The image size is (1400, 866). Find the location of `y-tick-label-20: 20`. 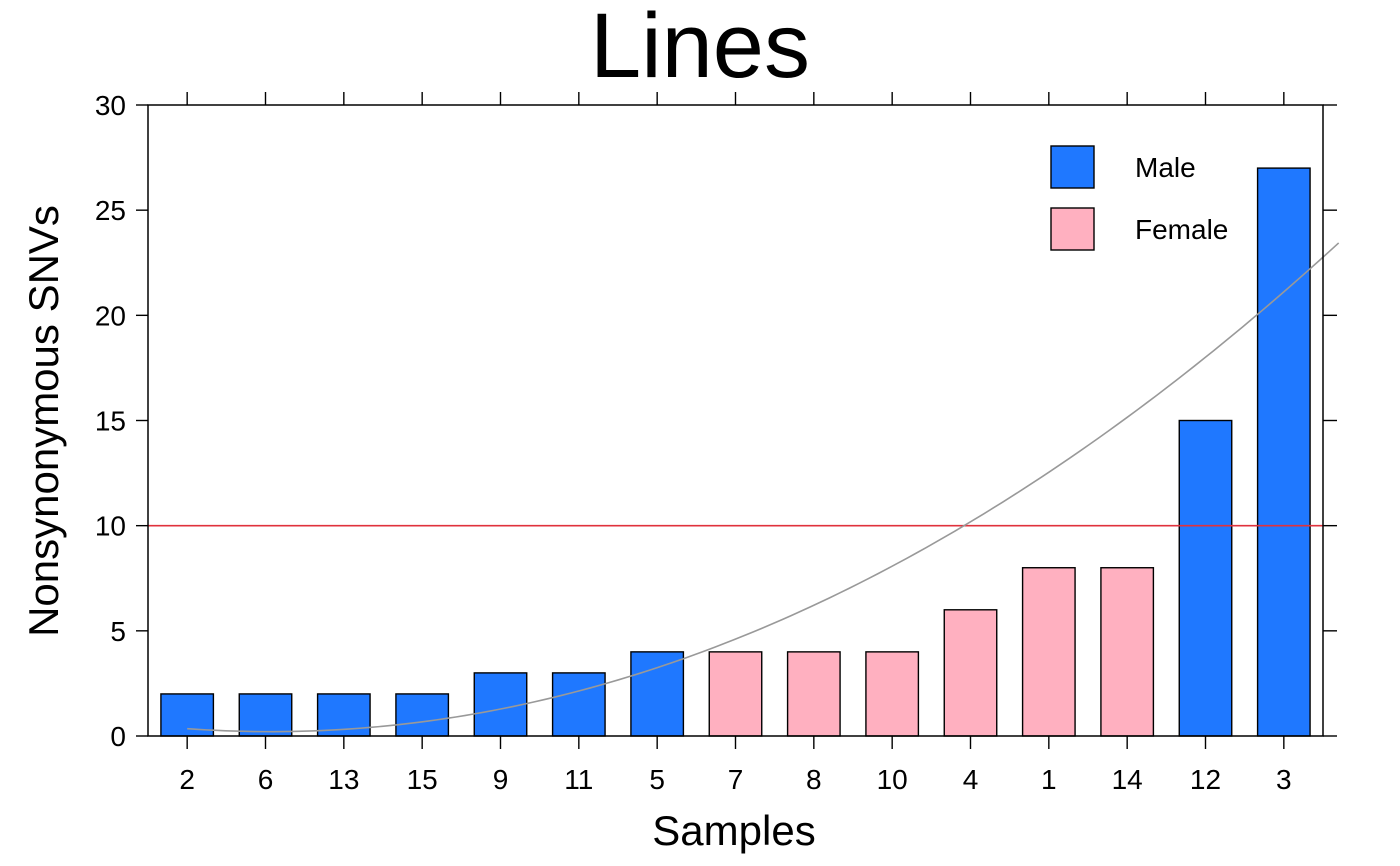

y-tick-label-20: 20 is located at coordinates (110, 315).